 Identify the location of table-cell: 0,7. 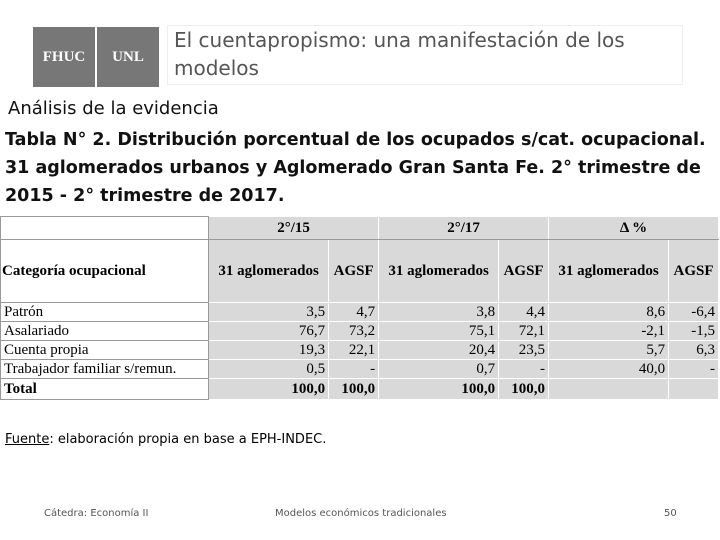
(439, 369).